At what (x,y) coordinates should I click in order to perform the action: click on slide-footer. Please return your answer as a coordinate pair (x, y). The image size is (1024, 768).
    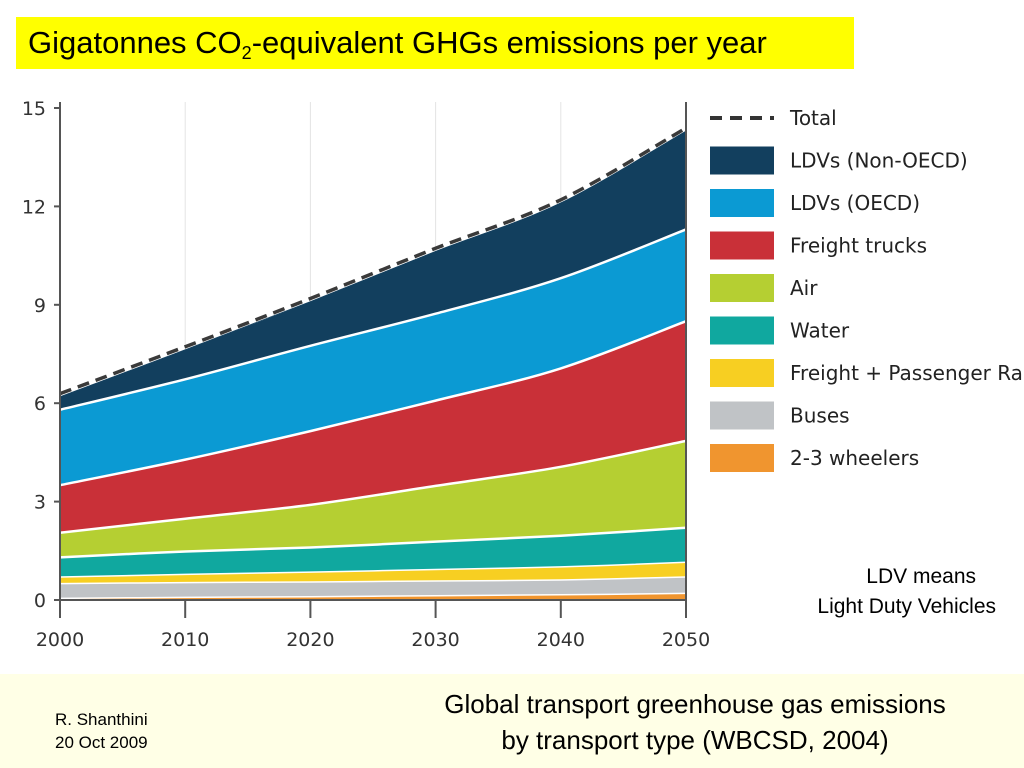
    Looking at the image, I should click on (512, 721).